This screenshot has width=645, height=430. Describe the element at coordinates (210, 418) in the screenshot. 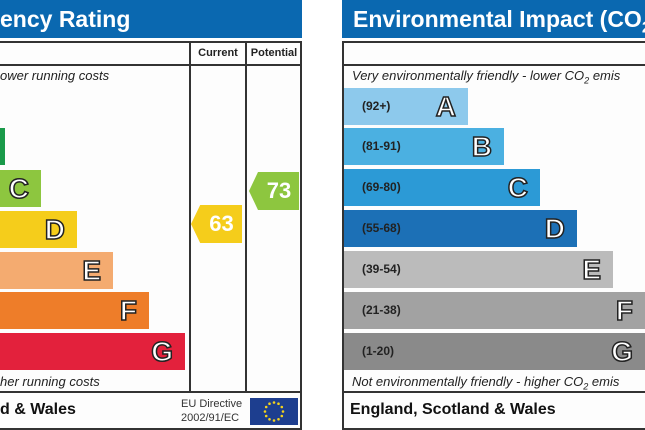

I see `directive-line: 2002/91/EC` at that location.